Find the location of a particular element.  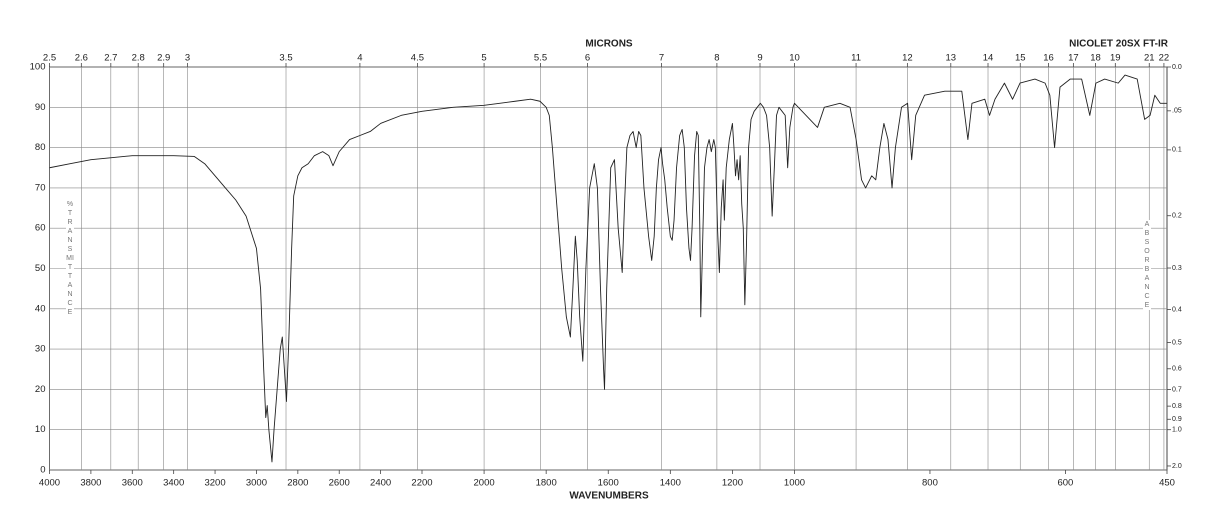

x-tick-label: 1400 is located at coordinates (670, 483).